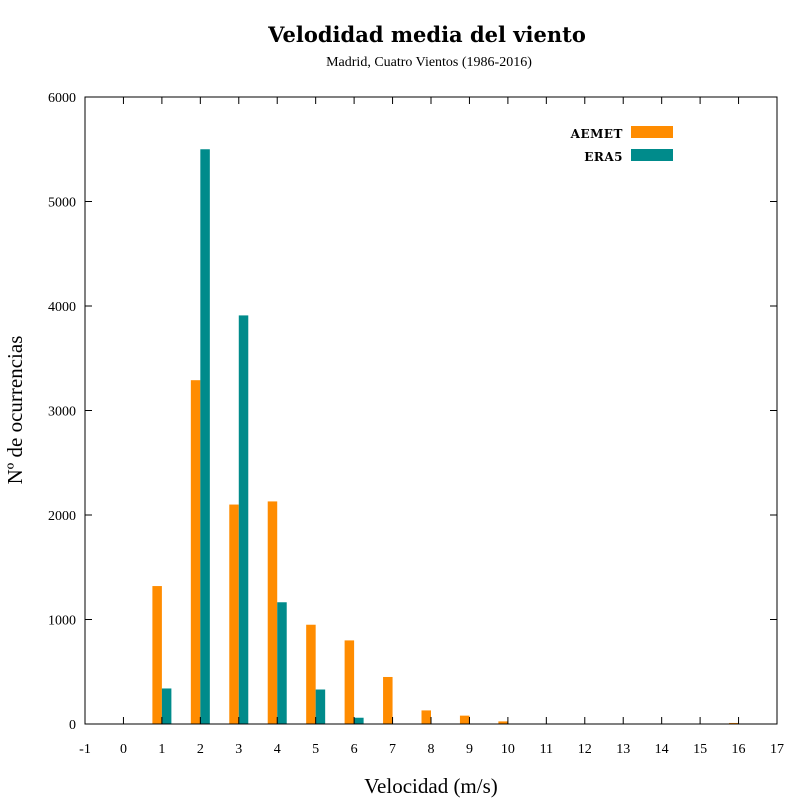 The width and height of the screenshot is (800, 800). I want to click on x-tick-label-4: 4, so click(277, 749).